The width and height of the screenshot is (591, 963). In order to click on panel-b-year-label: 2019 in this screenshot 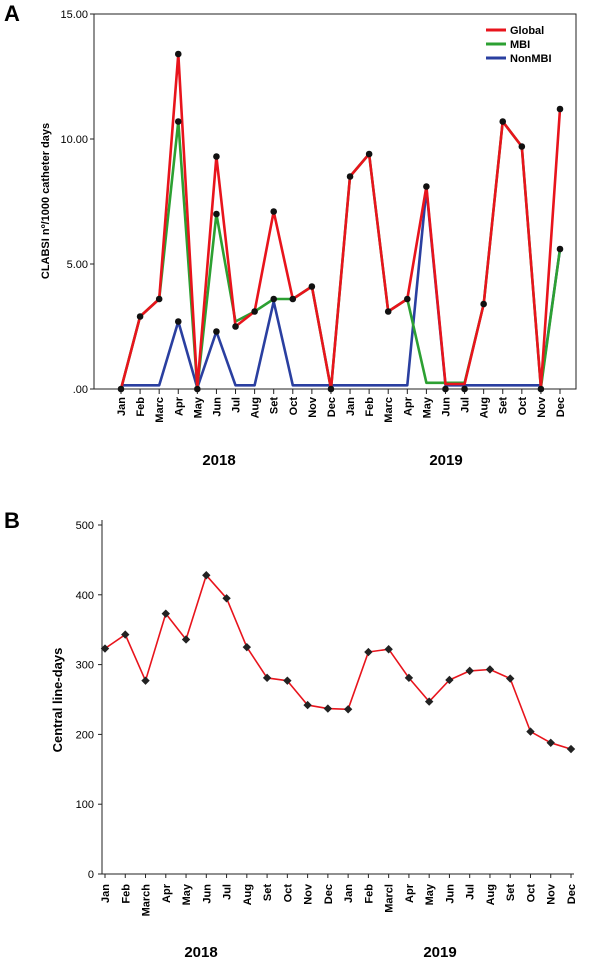, I will do `click(439, 952)`.